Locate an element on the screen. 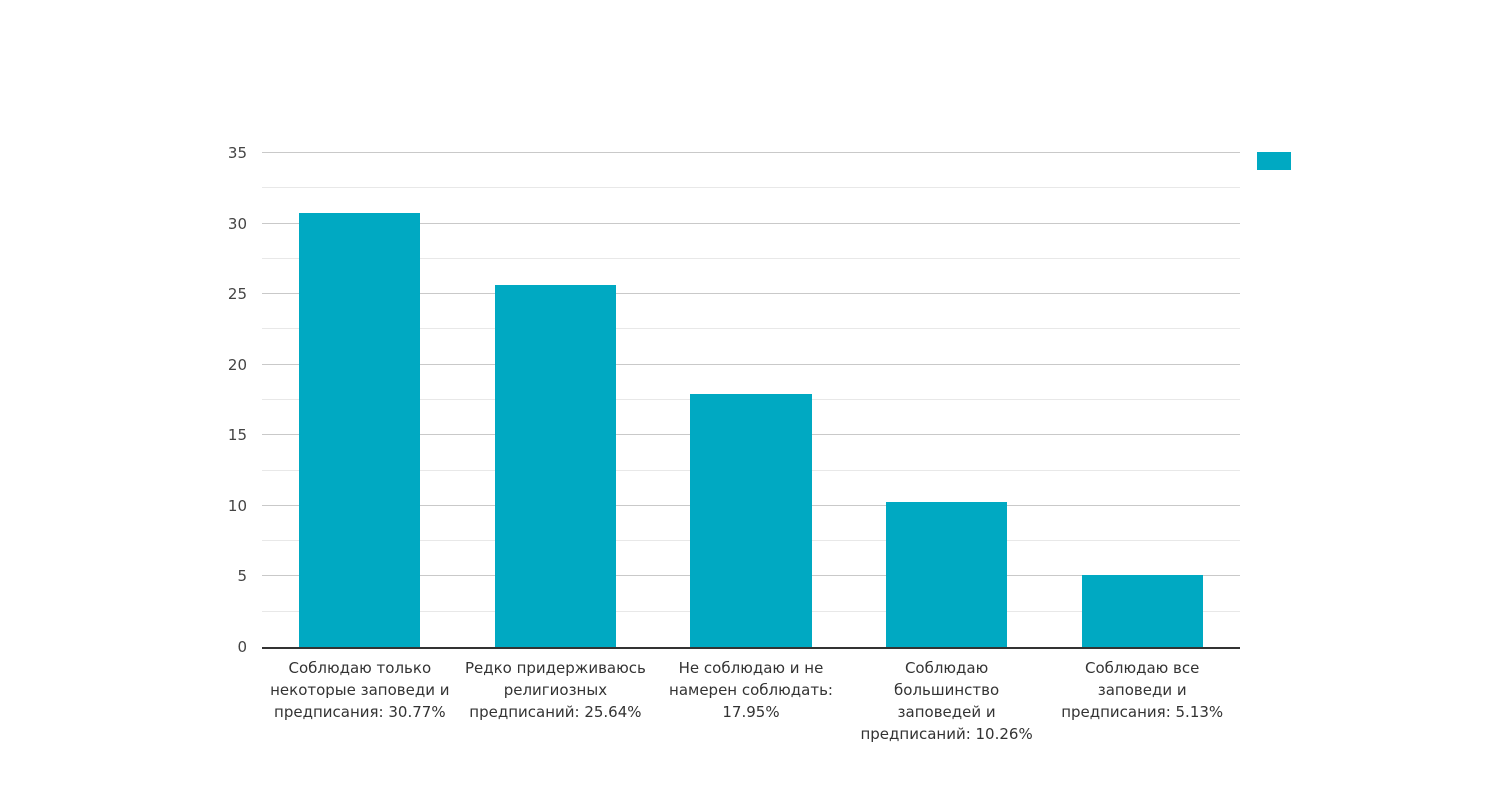  y-tick-label: 5 is located at coordinates (242, 576).